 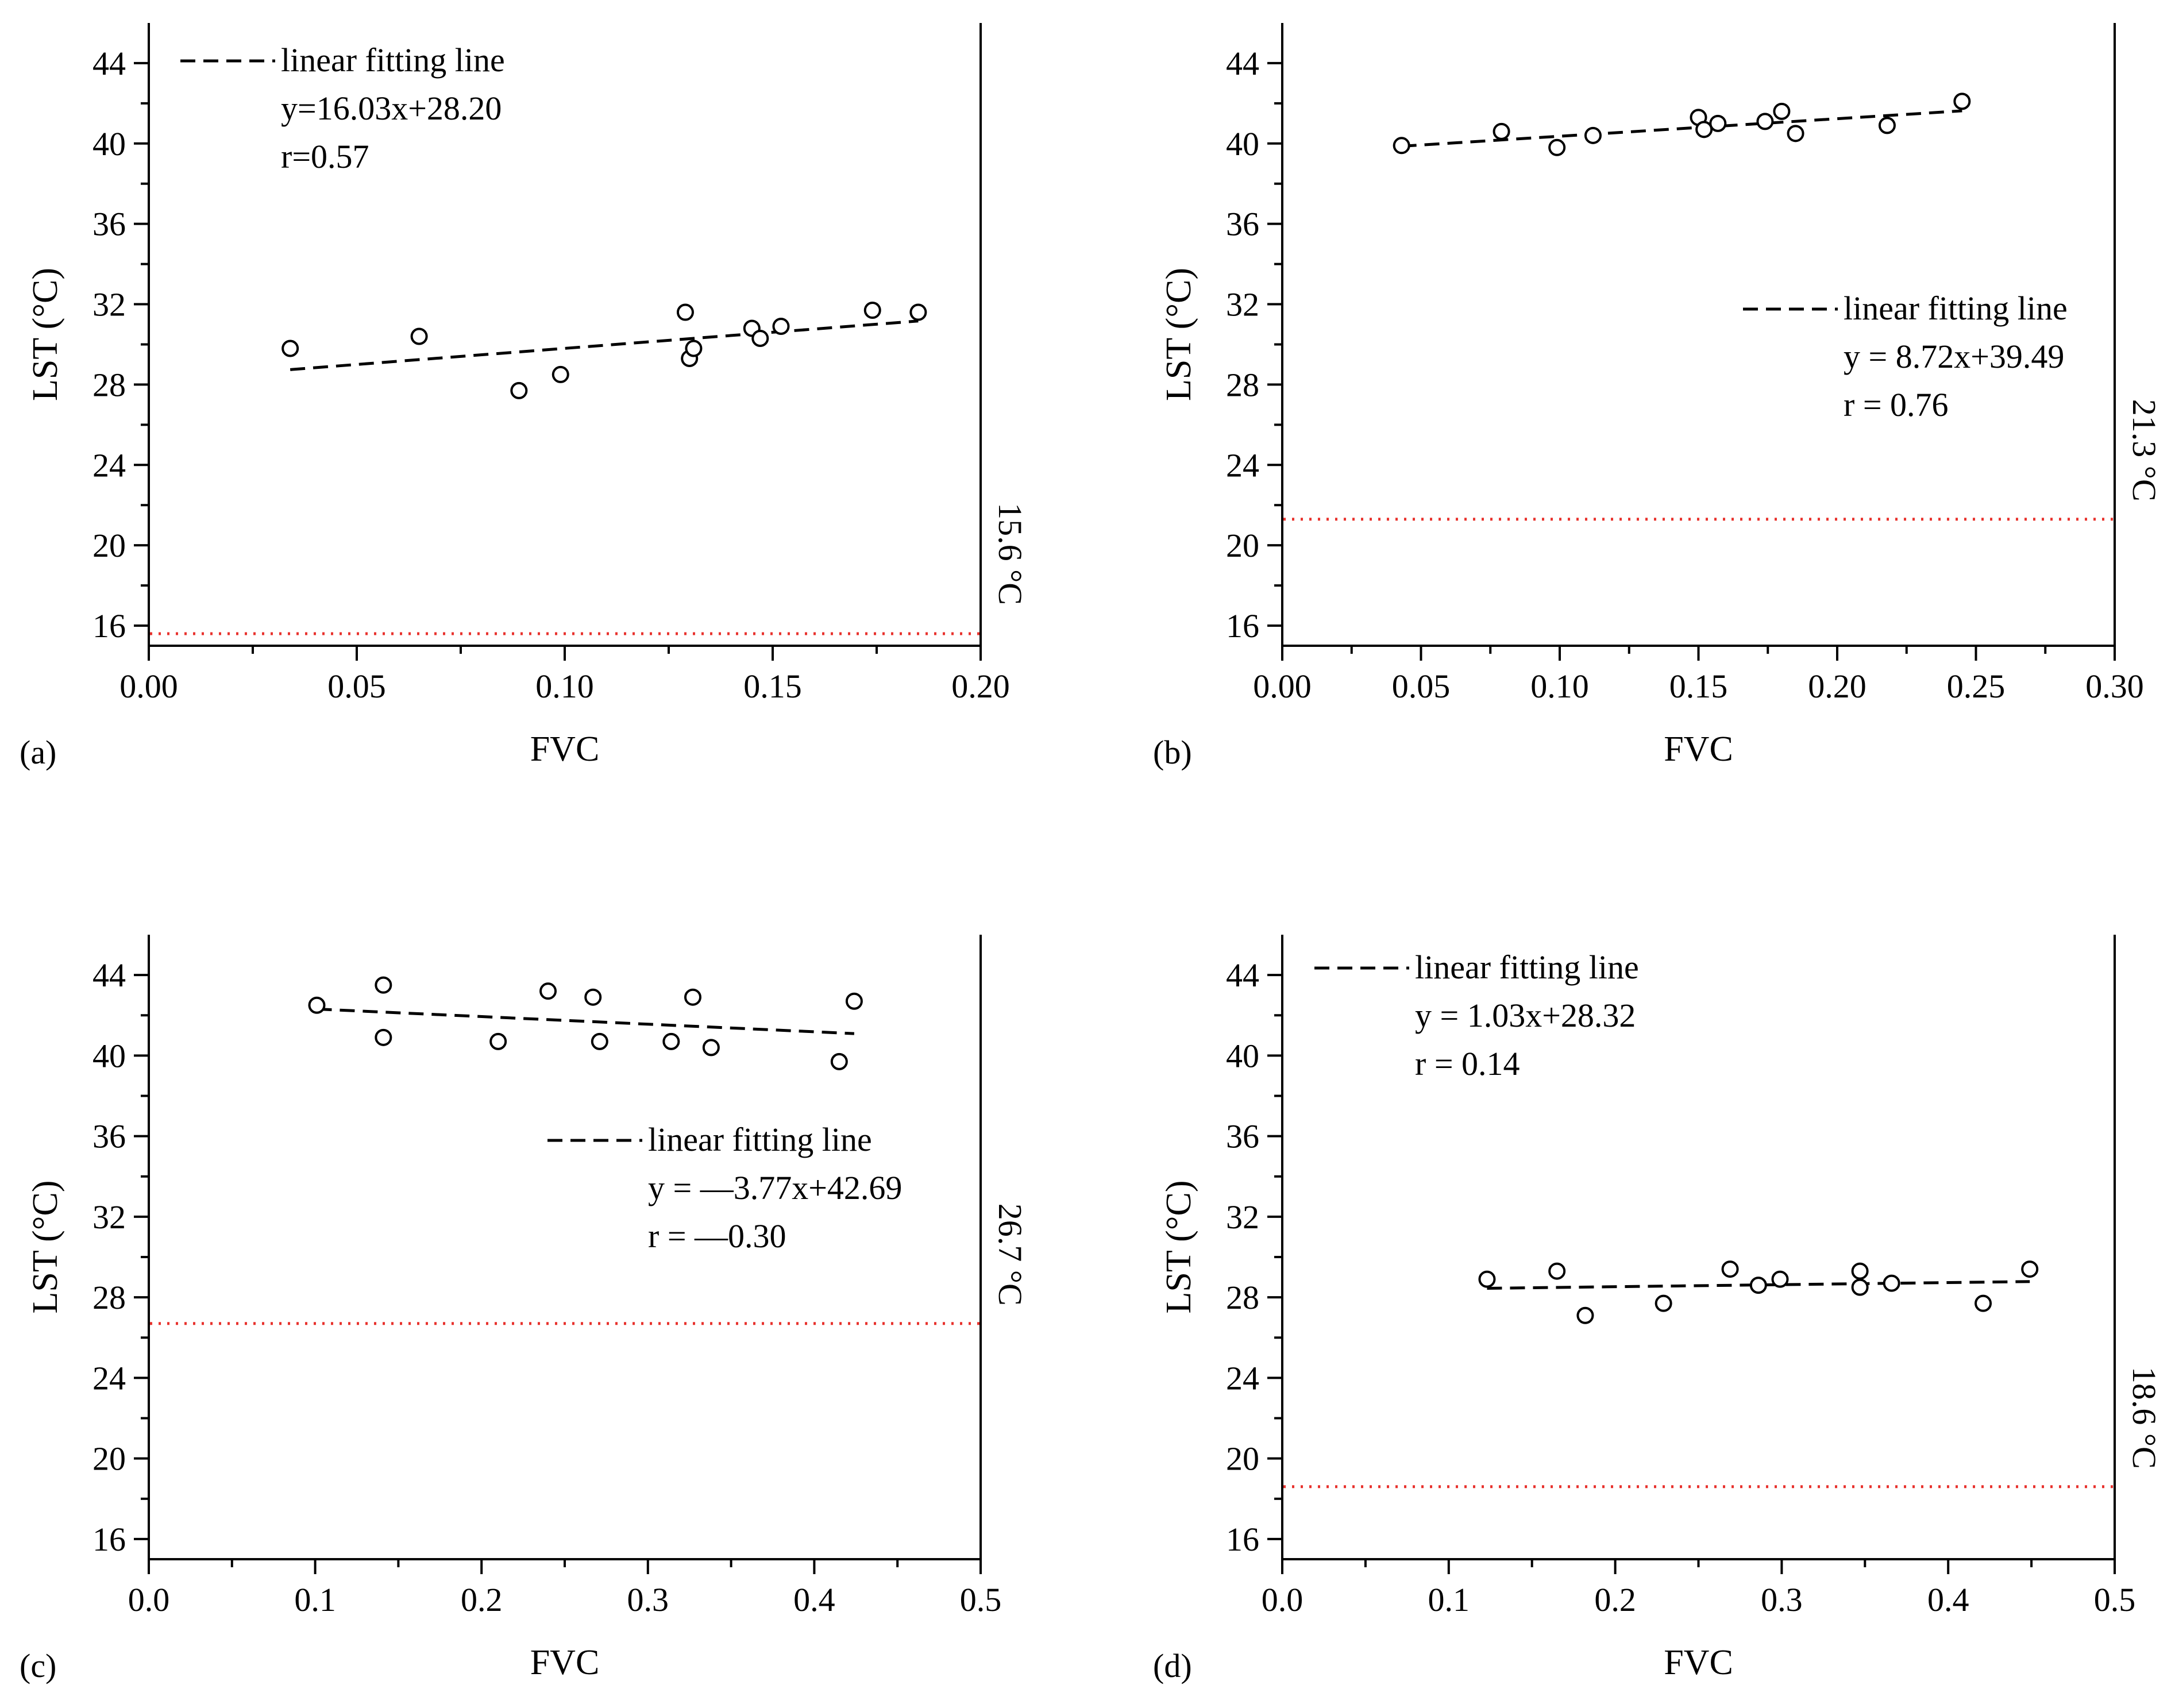 What do you see at coordinates (482, 1599) in the screenshot?
I see `x-tick-label: 0.2` at bounding box center [482, 1599].